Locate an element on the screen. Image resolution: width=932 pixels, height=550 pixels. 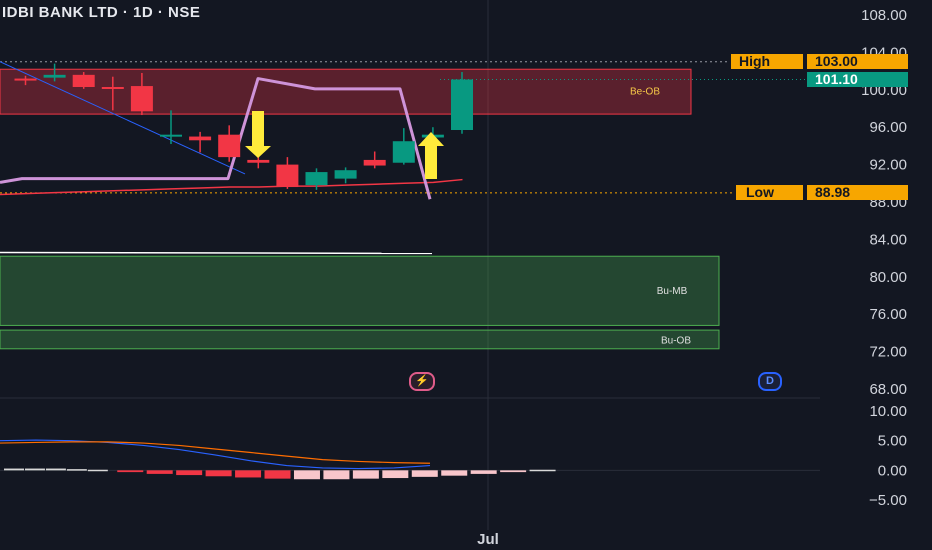
indicator-tick-label: −5.00 is located at coordinates (888, 500).